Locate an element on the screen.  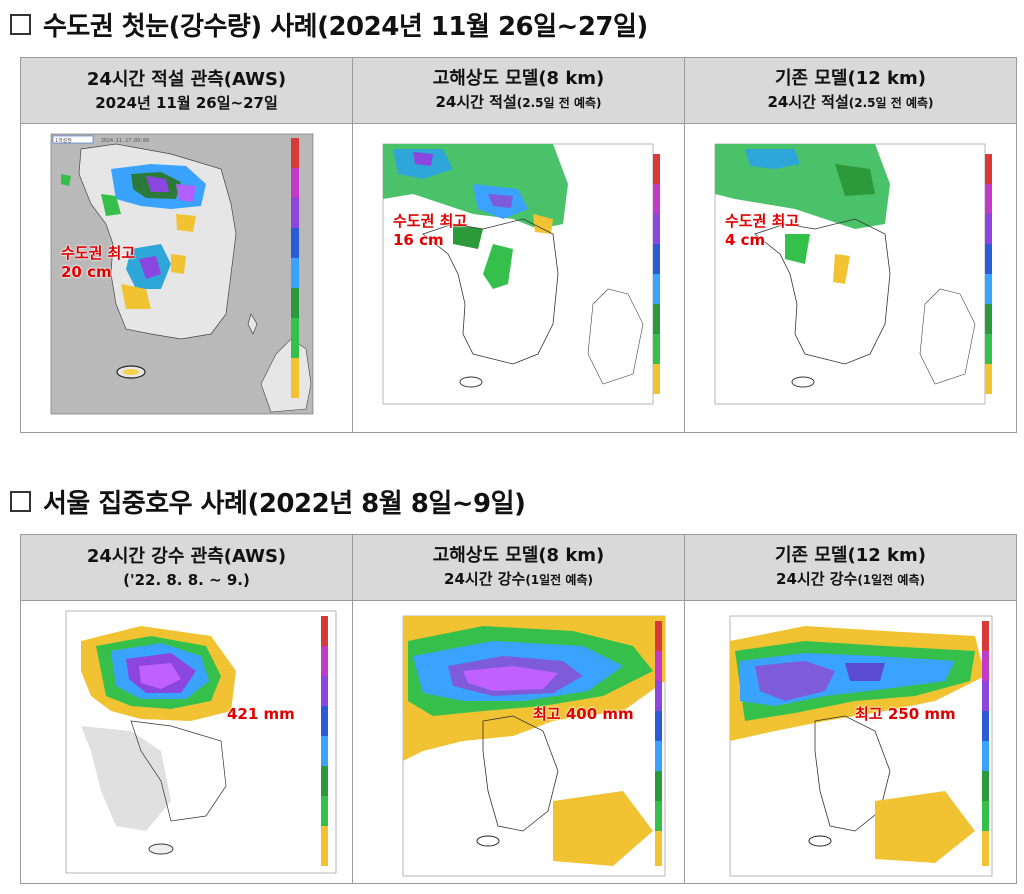
panel-header-line1: 24시간 강수 관측(AWS) is located at coordinates (186, 556).